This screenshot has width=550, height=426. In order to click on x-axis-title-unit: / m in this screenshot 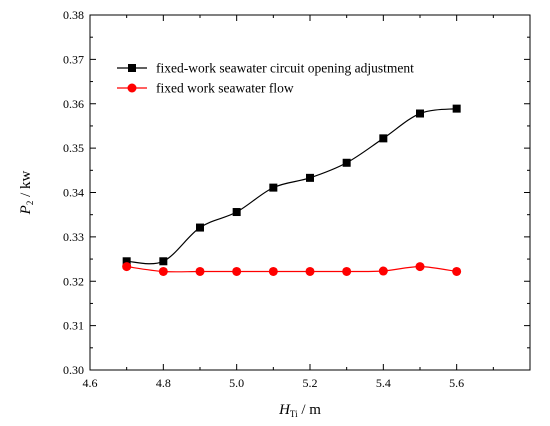, I will do `click(310, 410)`.